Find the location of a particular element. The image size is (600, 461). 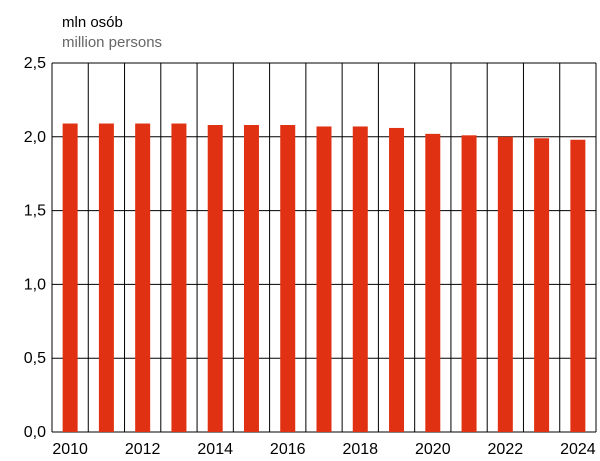

x-tick-label: 2010 is located at coordinates (70, 449).